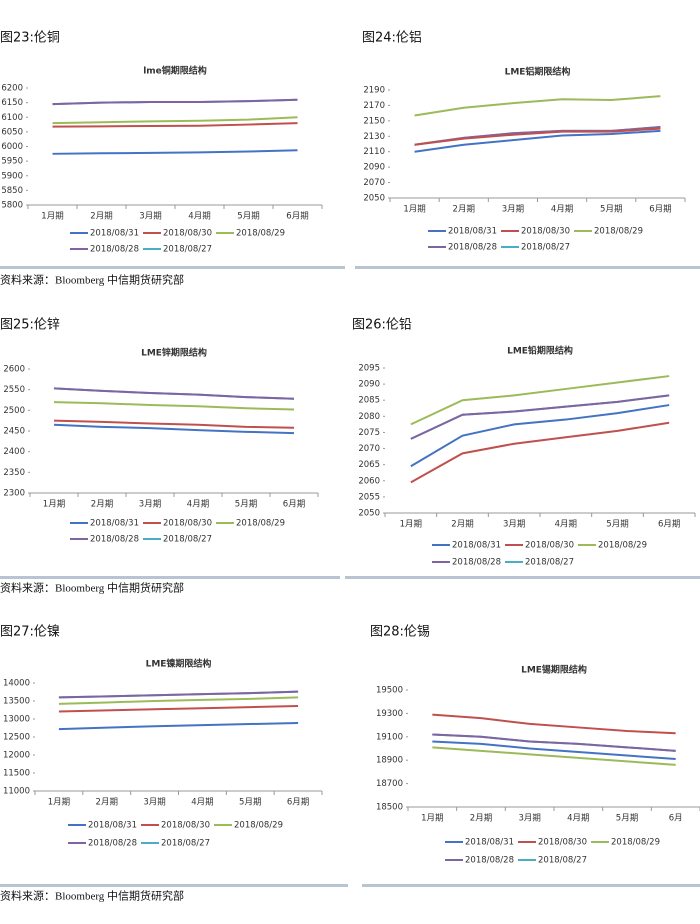  I want to click on y-tick-label: 5850, so click(12, 191).